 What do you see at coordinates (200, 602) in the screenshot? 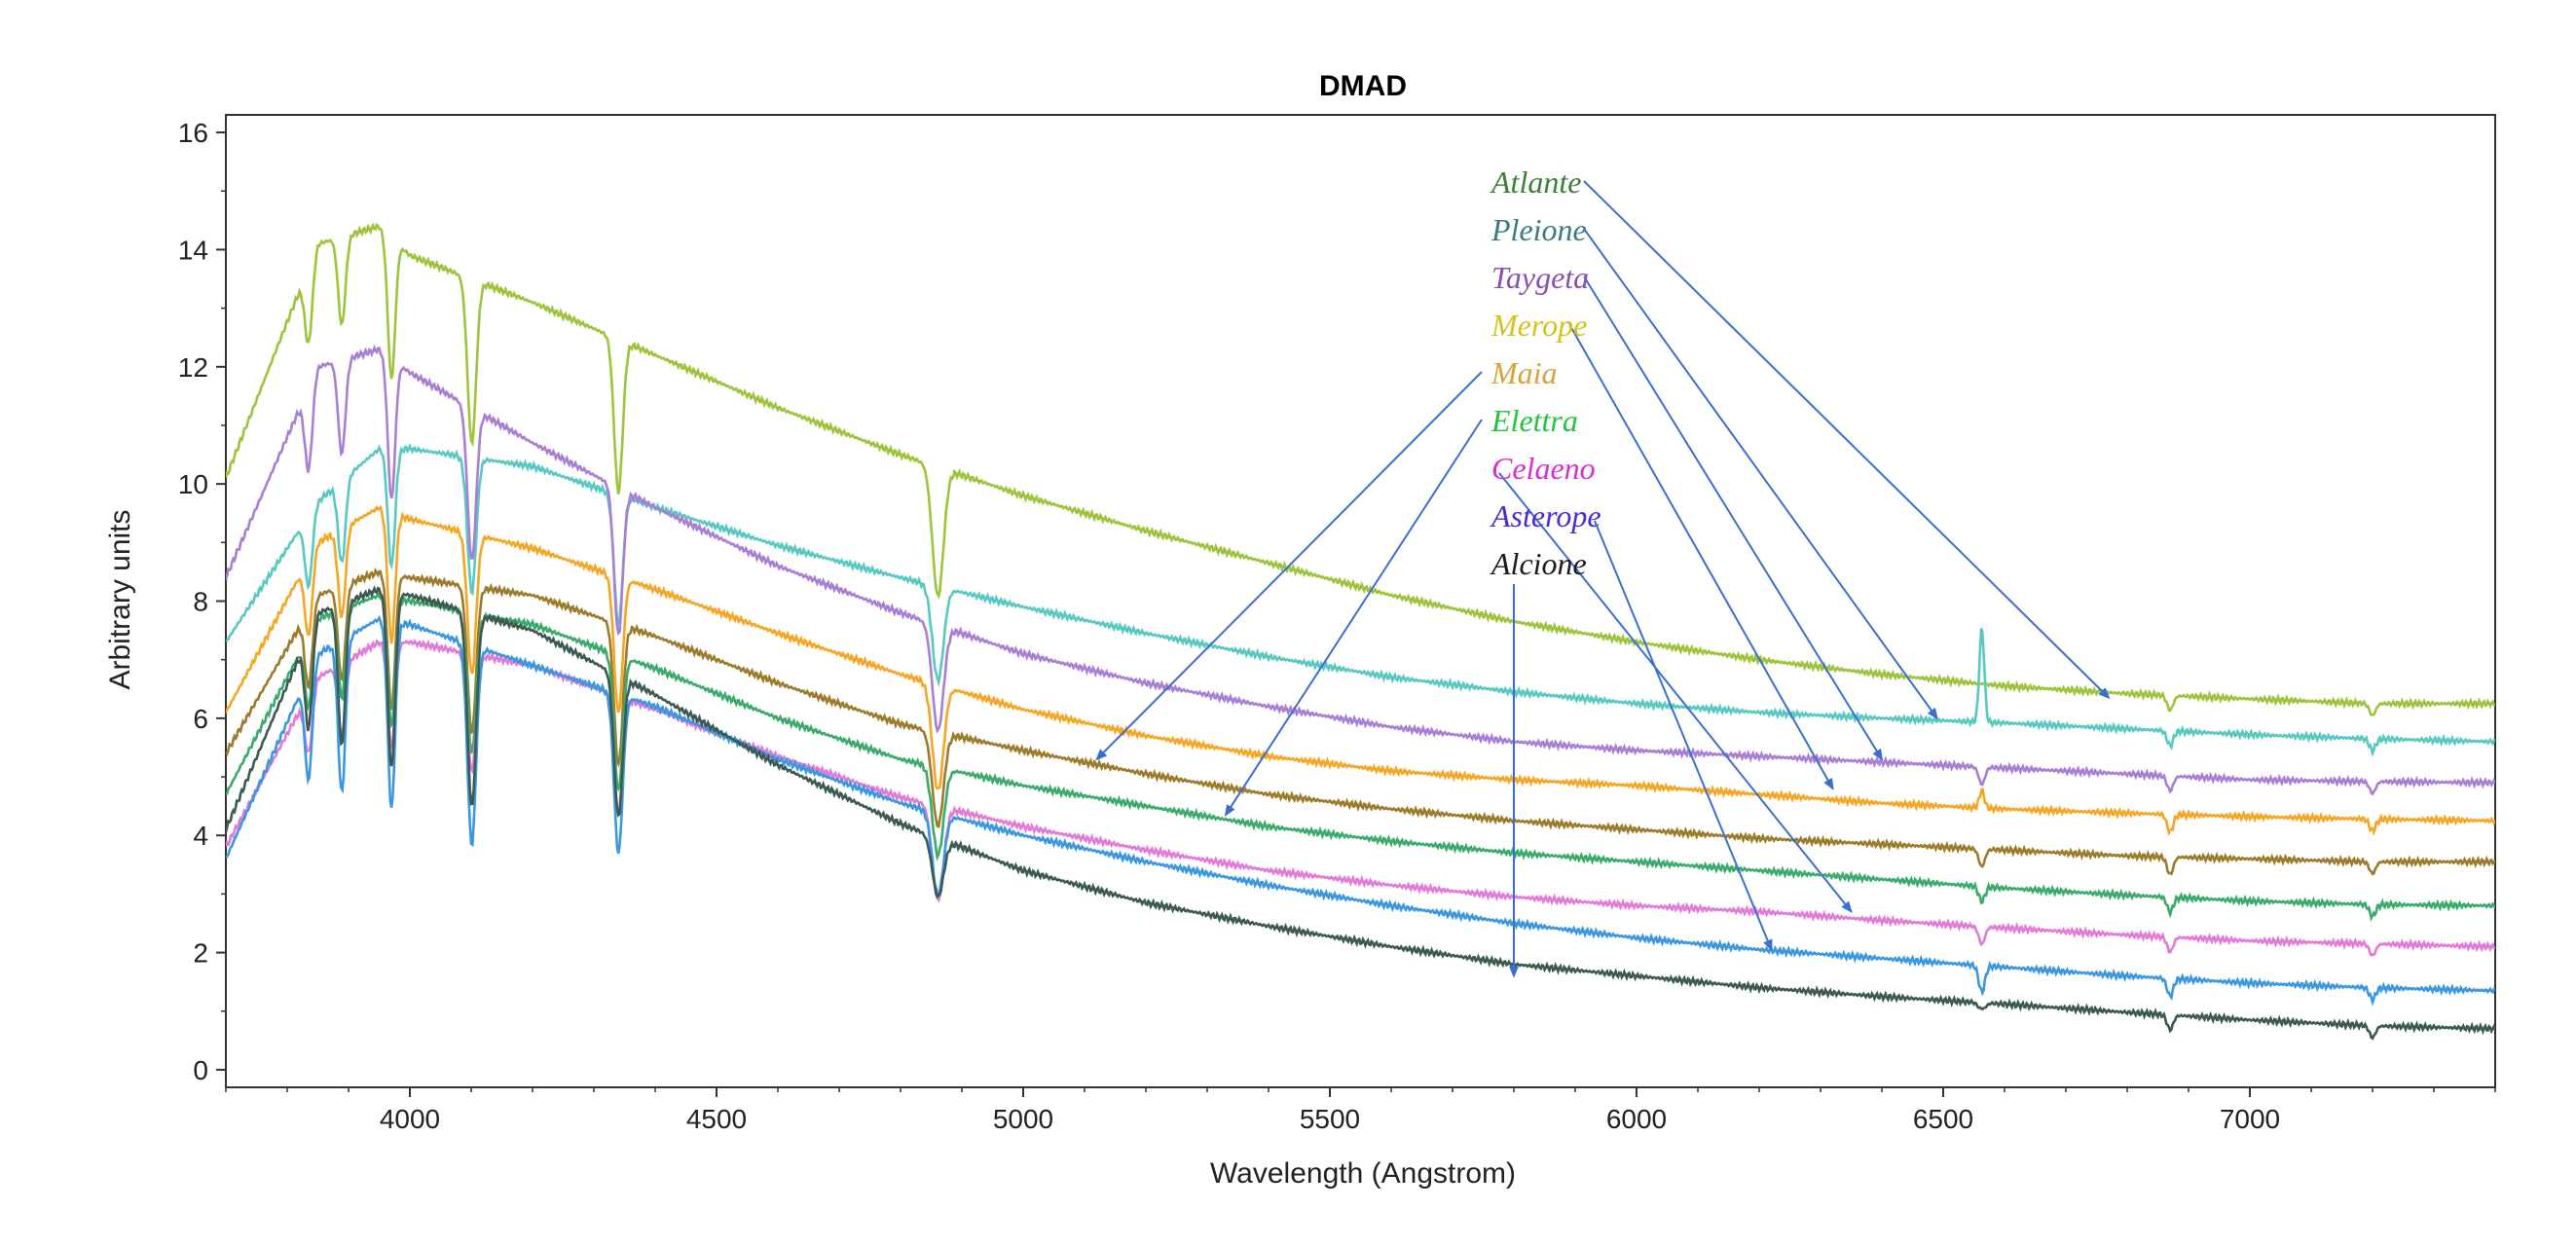
I see `y-tick-label: 8` at bounding box center [200, 602].